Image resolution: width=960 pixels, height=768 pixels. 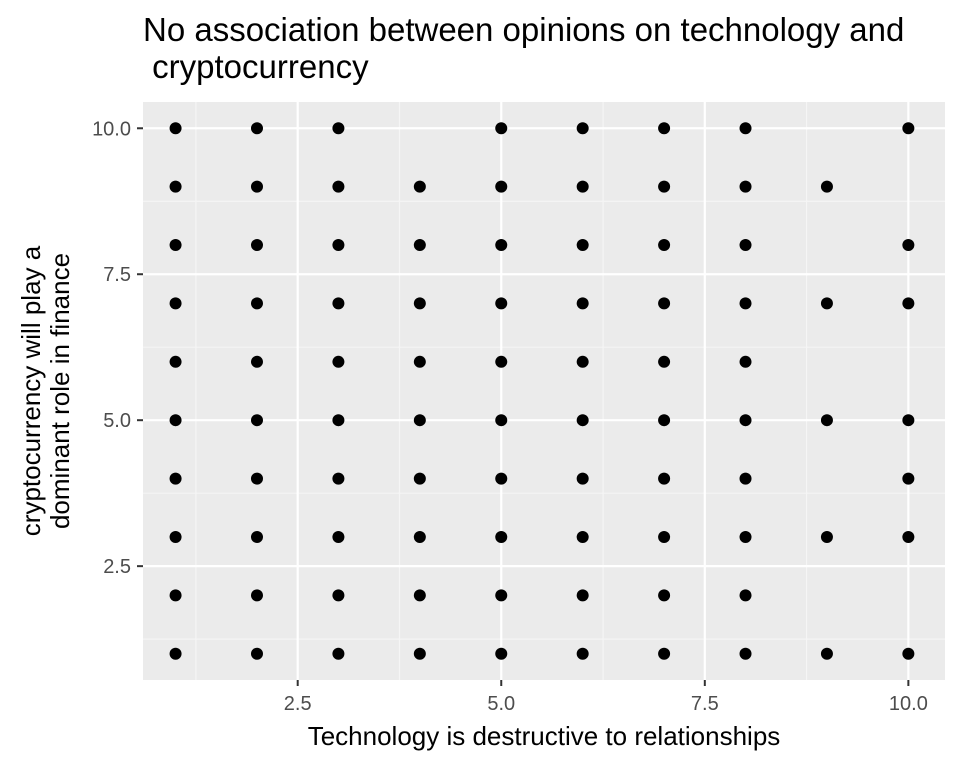 I want to click on x-tick-label: 7.5, so click(x=705, y=704).